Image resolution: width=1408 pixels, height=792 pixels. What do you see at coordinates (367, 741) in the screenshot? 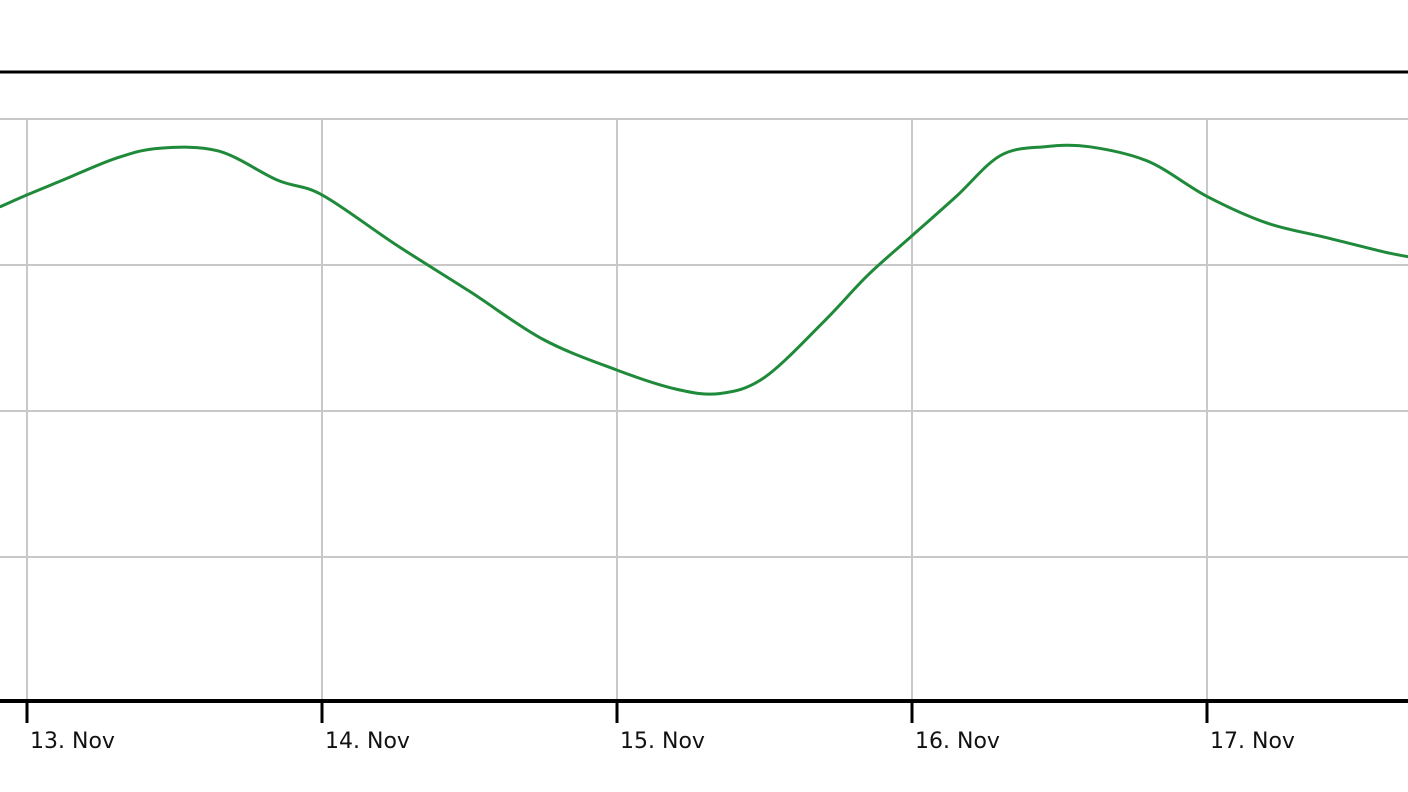
I see `x-tick-label: 14. Nov` at bounding box center [367, 741].